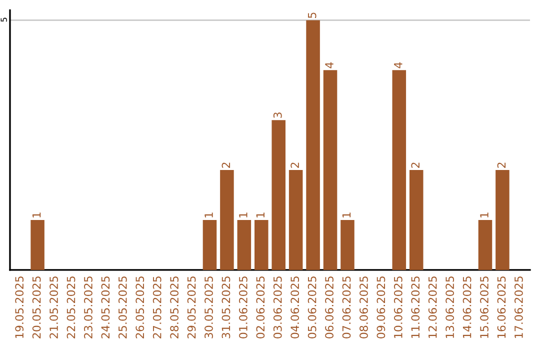 The height and width of the screenshot is (340, 540). What do you see at coordinates (105, 307) in the screenshot?
I see `x-tick-label: 24.05.2025` at bounding box center [105, 307].